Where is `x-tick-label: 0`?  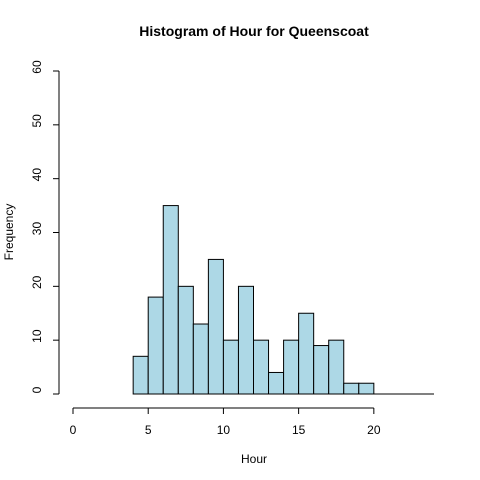
x-tick-label: 0 is located at coordinates (73, 430).